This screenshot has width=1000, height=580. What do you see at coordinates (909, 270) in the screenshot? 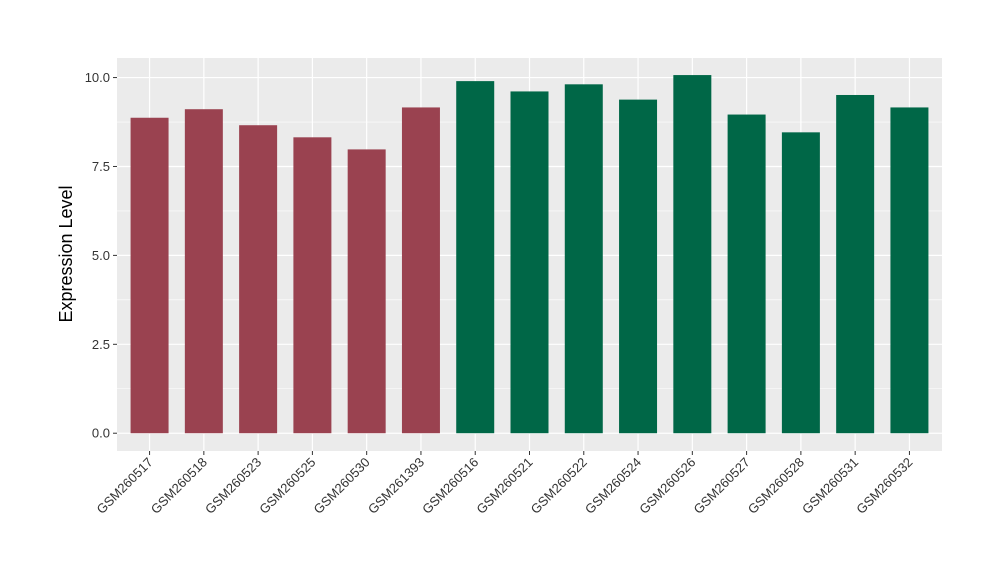
I see `bar-GSM260532` at bounding box center [909, 270].